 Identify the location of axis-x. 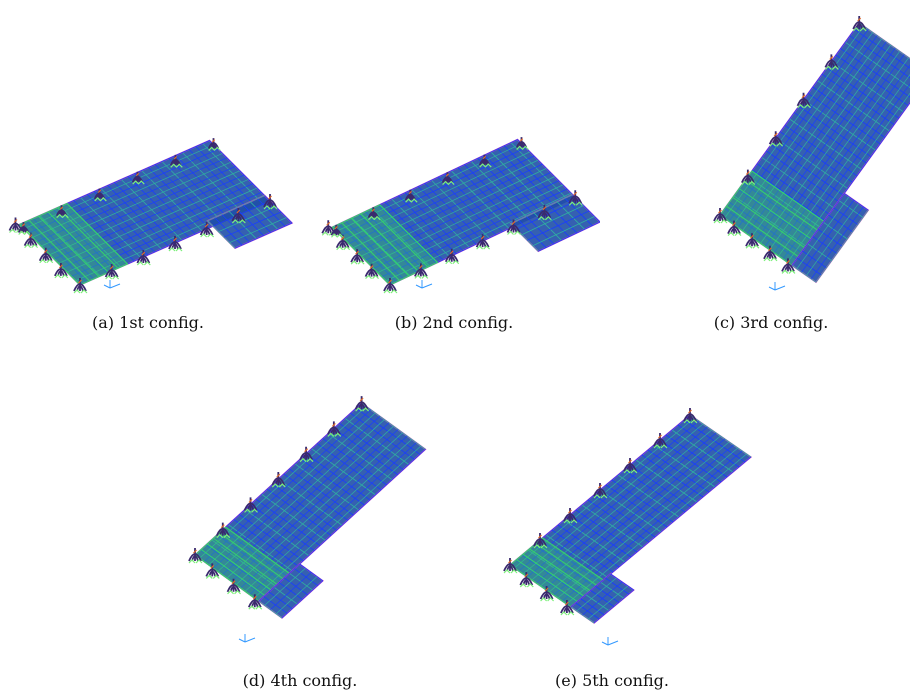
(427, 286).